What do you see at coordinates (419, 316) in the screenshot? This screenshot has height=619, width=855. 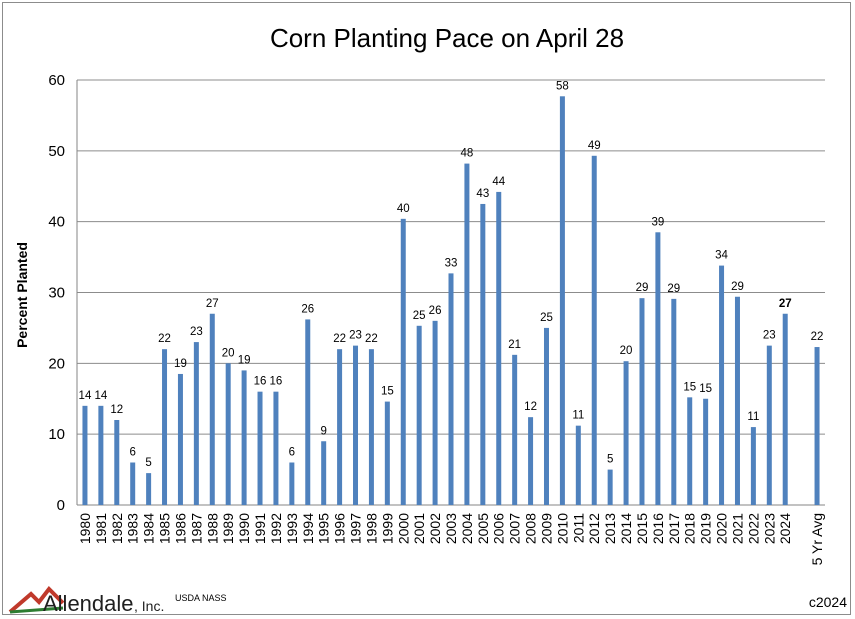 I see `data-label: 25` at bounding box center [419, 316].